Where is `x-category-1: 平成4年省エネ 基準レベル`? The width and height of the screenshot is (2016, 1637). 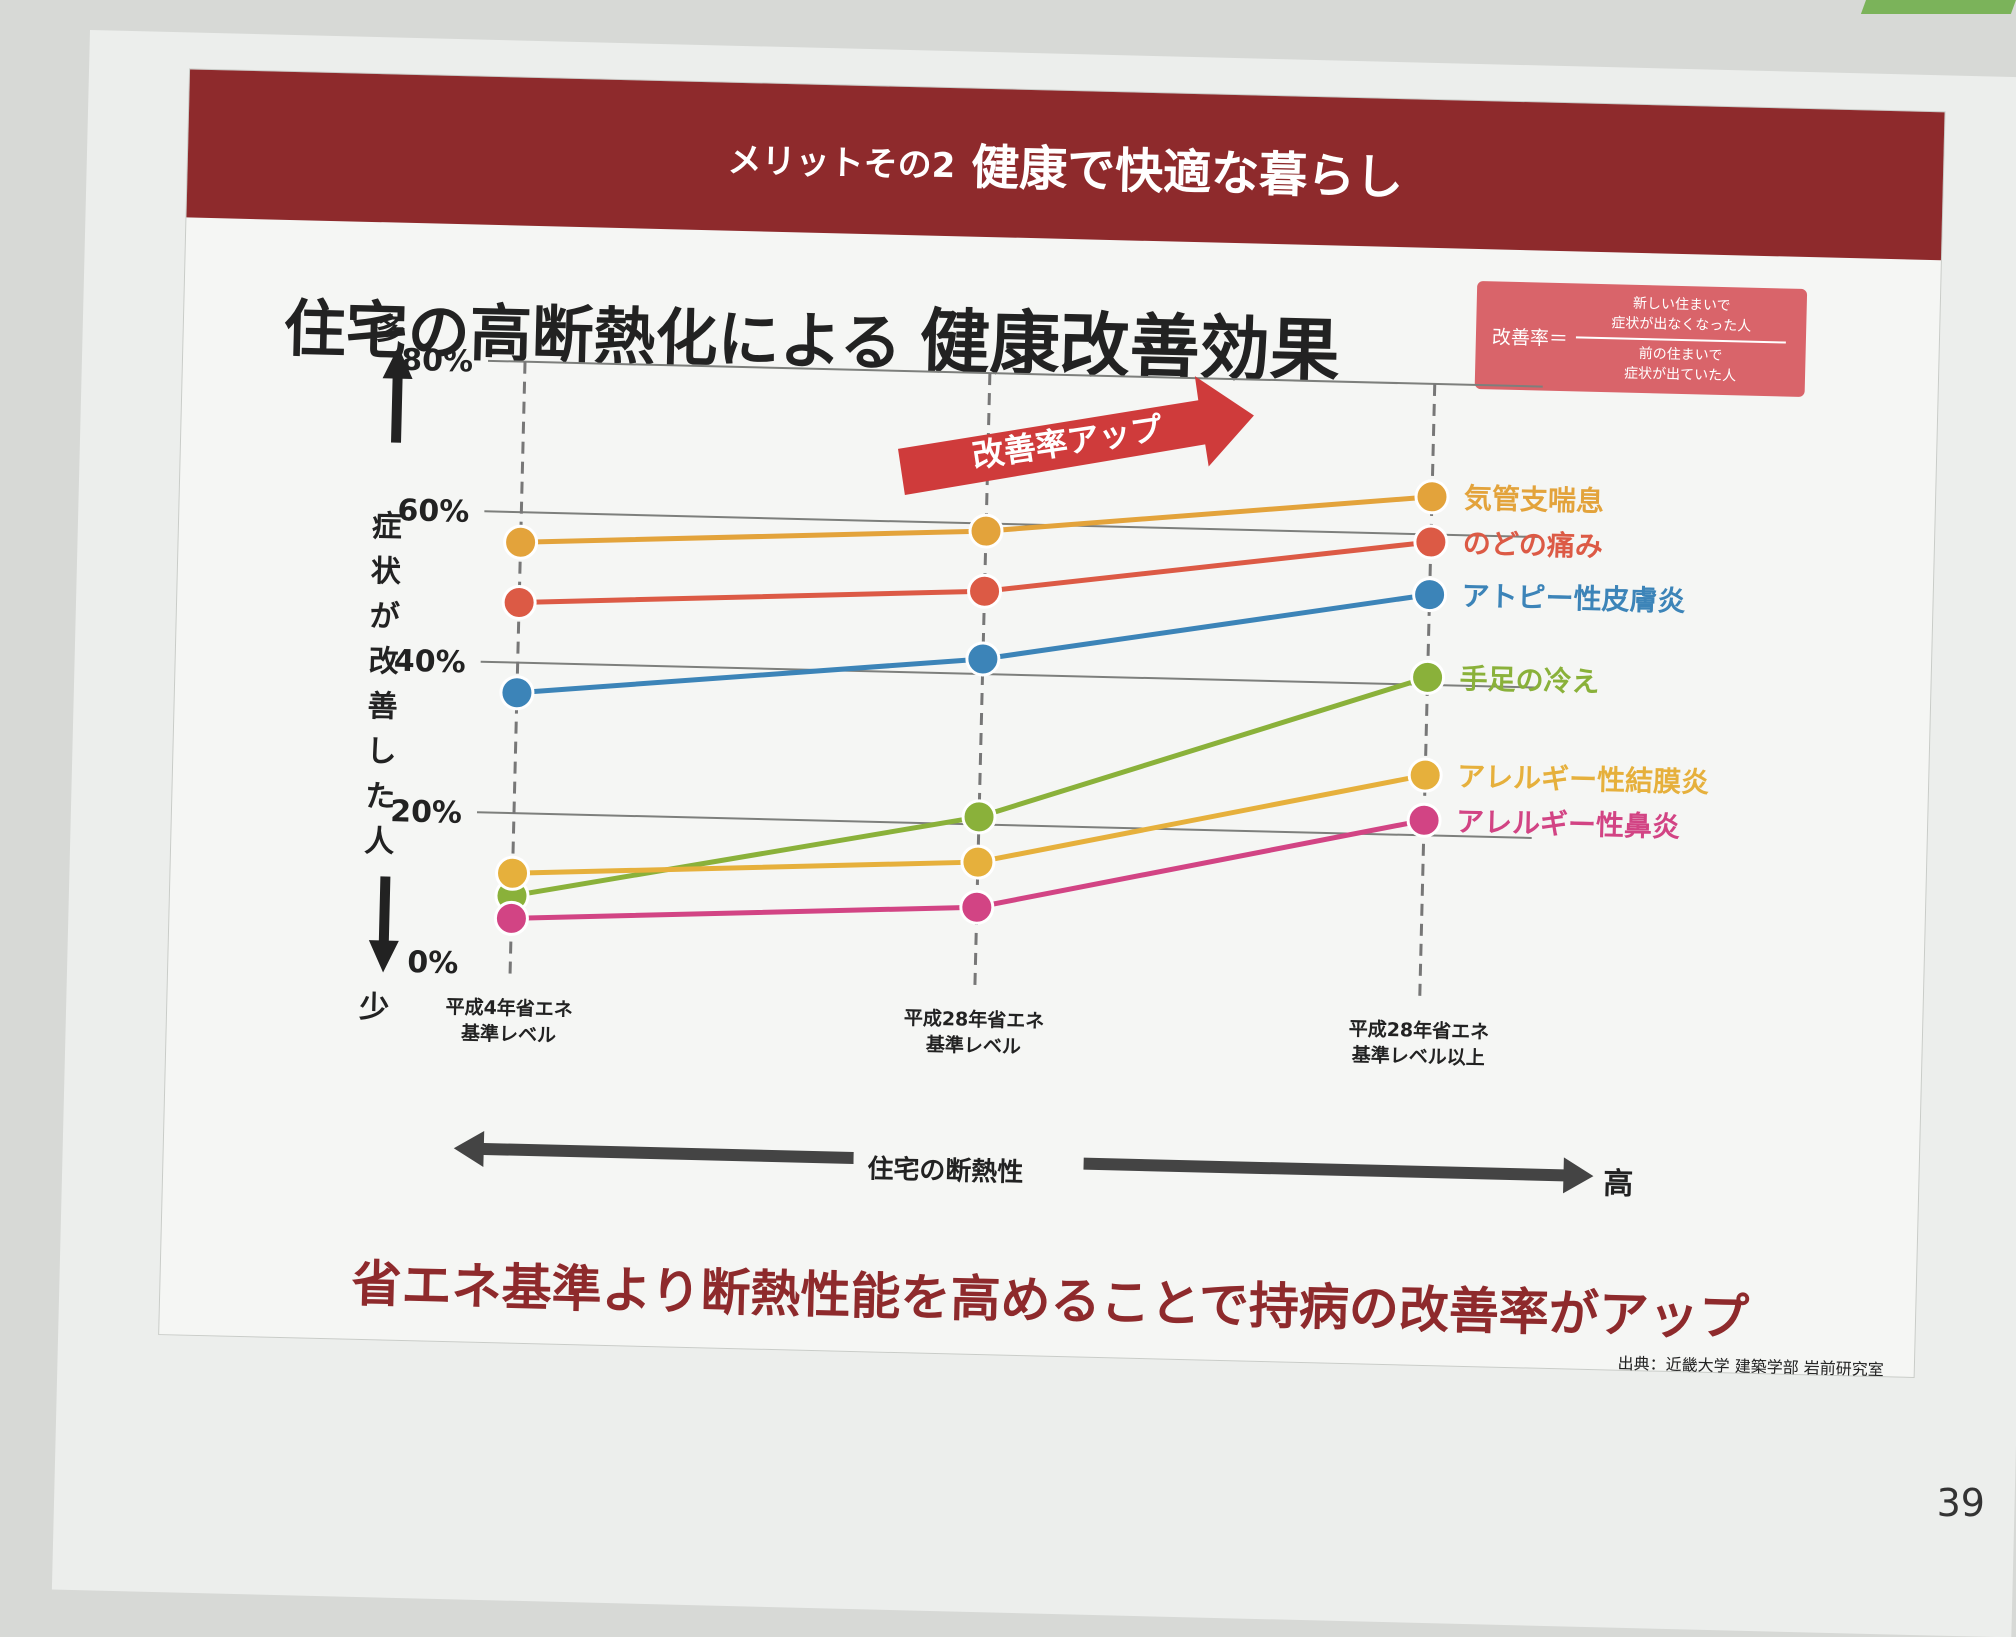
x-category-1: 平成4年省エネ 基準レベル is located at coordinates (508, 1021).